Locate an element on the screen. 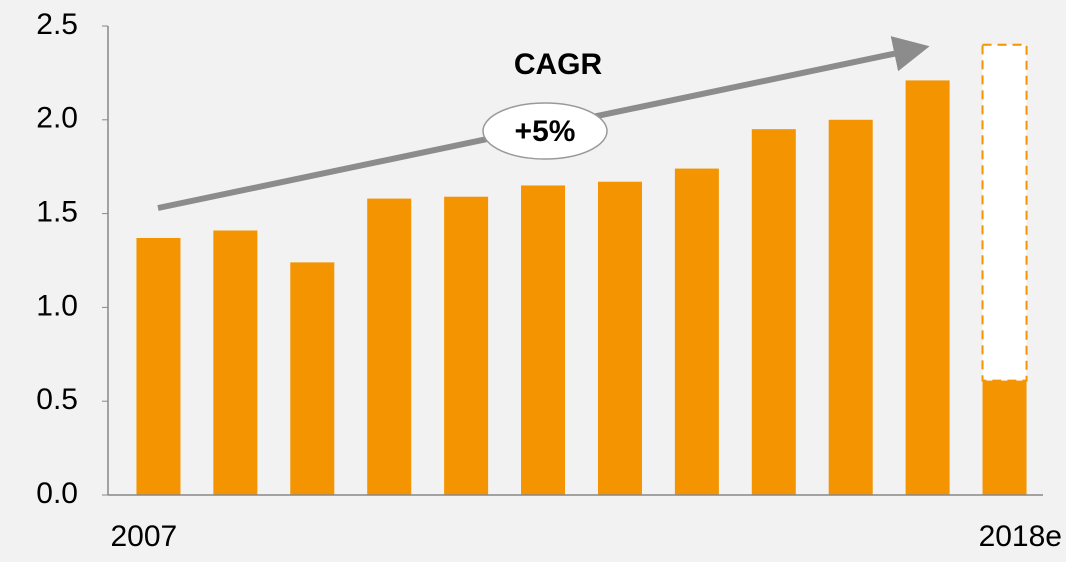 The width and height of the screenshot is (1066, 562). annotation: +5% is located at coordinates (545, 131).